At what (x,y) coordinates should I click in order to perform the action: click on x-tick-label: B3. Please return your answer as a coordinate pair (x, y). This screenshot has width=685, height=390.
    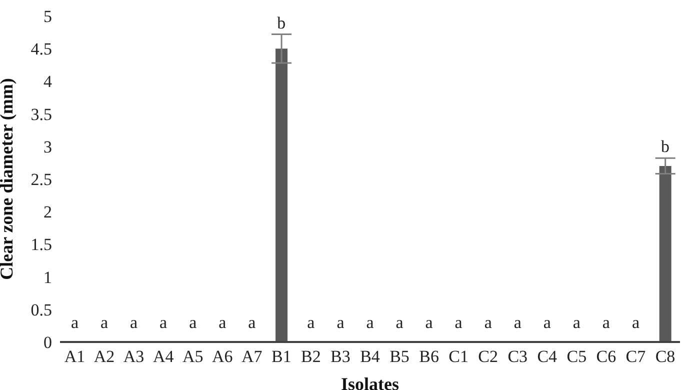
    Looking at the image, I should click on (340, 356).